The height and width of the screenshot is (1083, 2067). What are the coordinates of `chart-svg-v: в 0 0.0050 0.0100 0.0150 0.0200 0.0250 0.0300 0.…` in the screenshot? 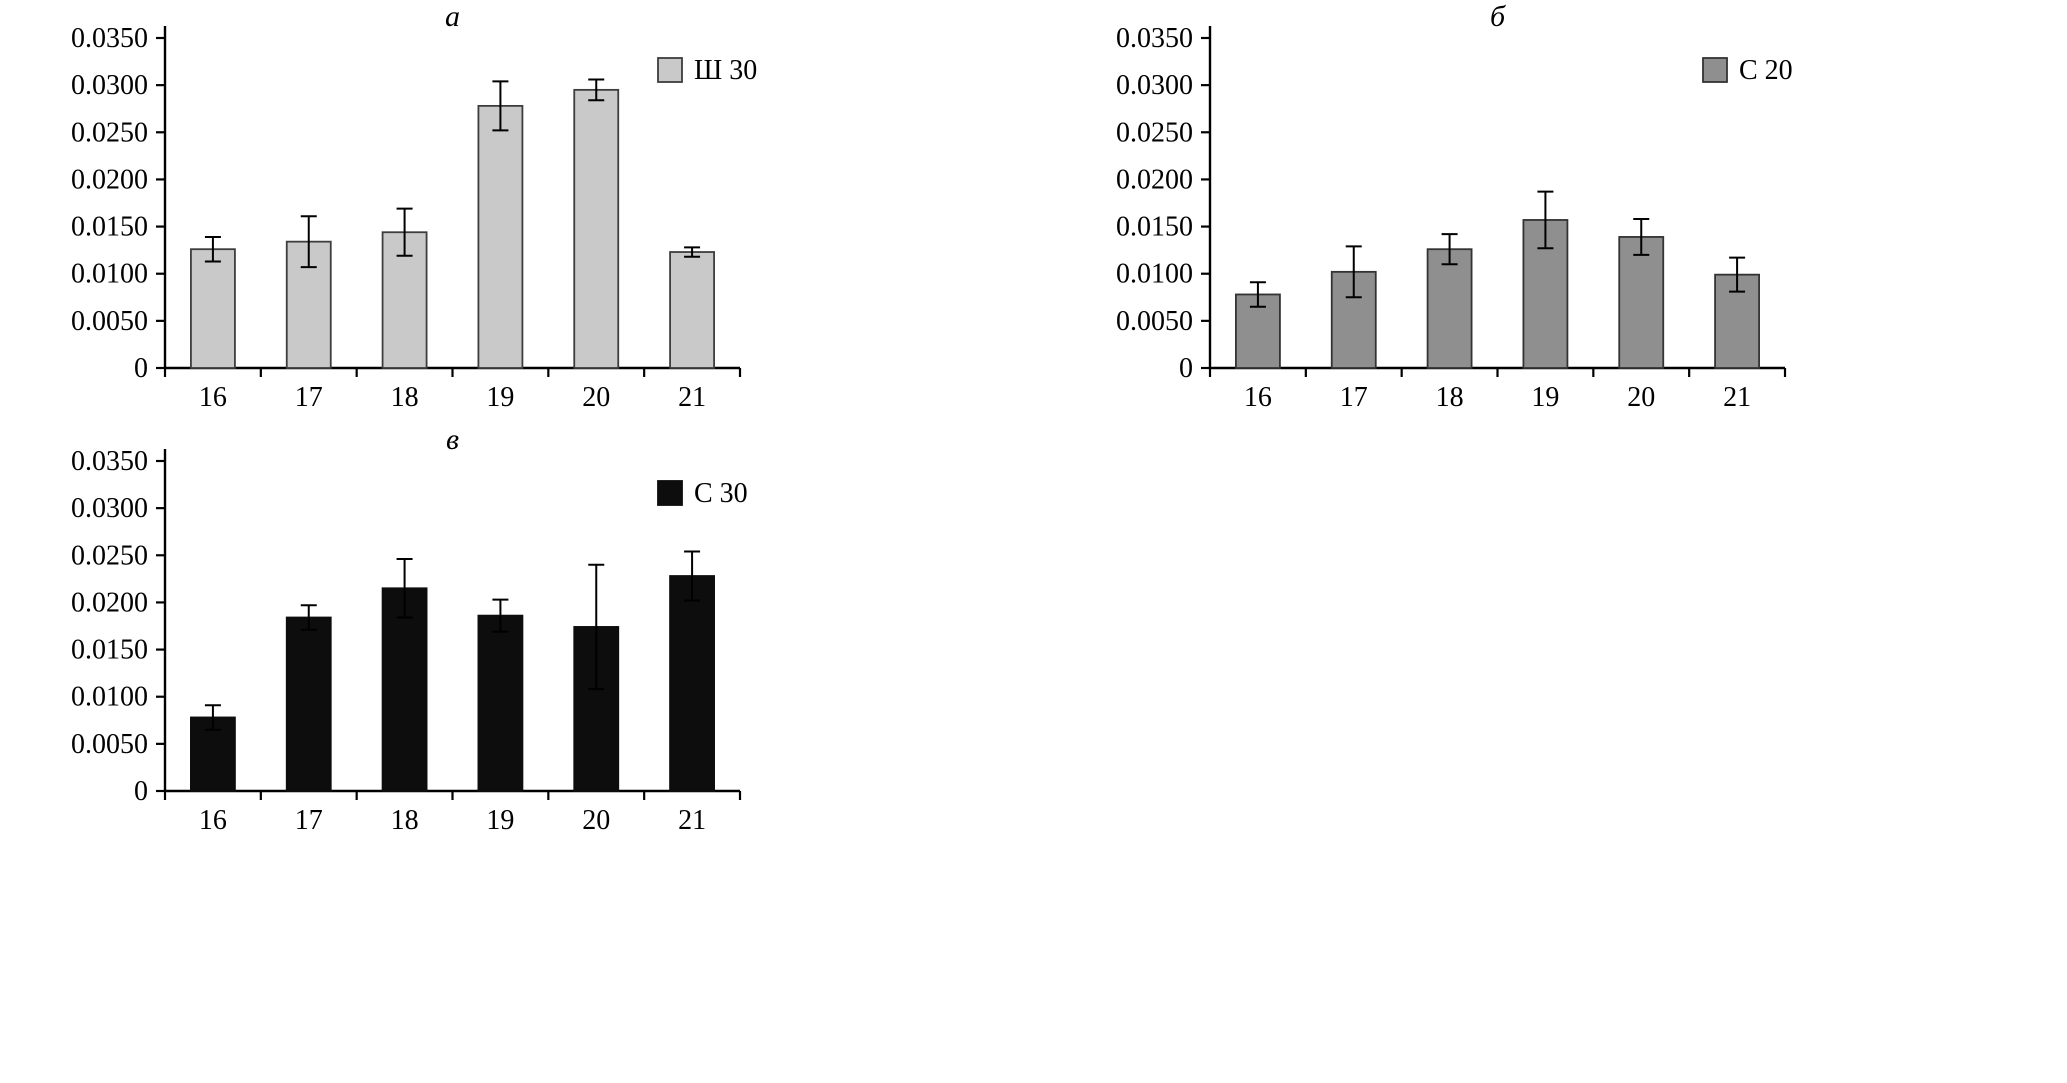 It's located at (409, 629).